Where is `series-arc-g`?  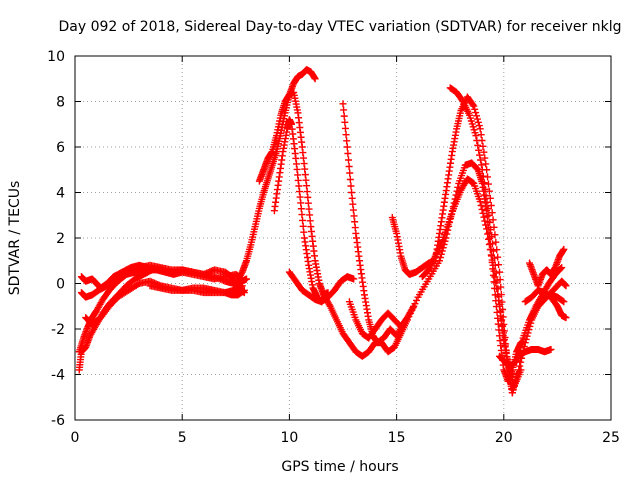 series-arc-g is located at coordinates (275, 176).